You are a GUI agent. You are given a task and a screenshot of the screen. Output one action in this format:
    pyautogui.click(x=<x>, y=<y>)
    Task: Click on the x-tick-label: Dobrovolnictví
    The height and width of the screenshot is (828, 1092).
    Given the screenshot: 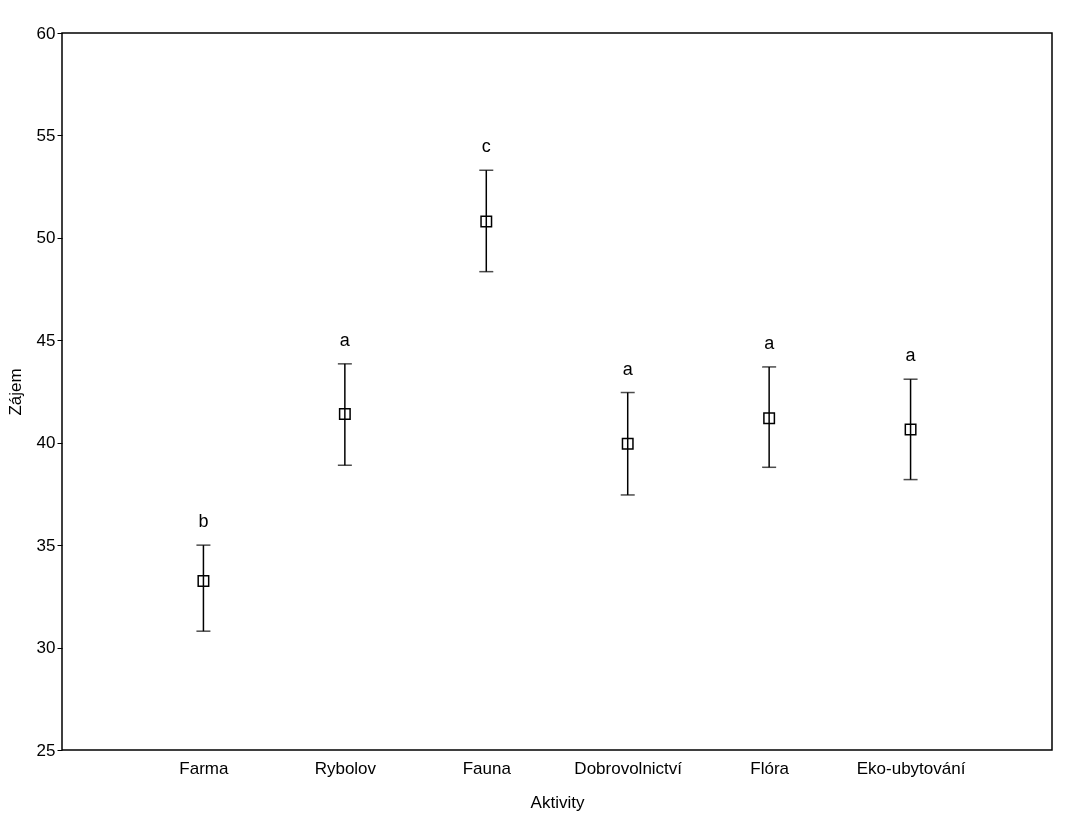 What is the action you would take?
    pyautogui.click(x=628, y=768)
    